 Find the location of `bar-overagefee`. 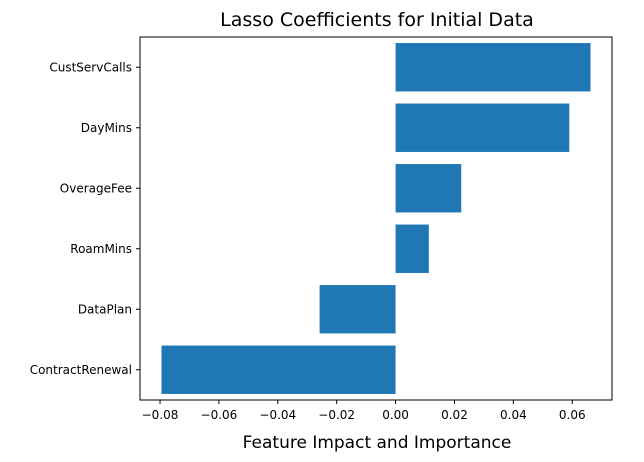

bar-overagefee is located at coordinates (428, 188).